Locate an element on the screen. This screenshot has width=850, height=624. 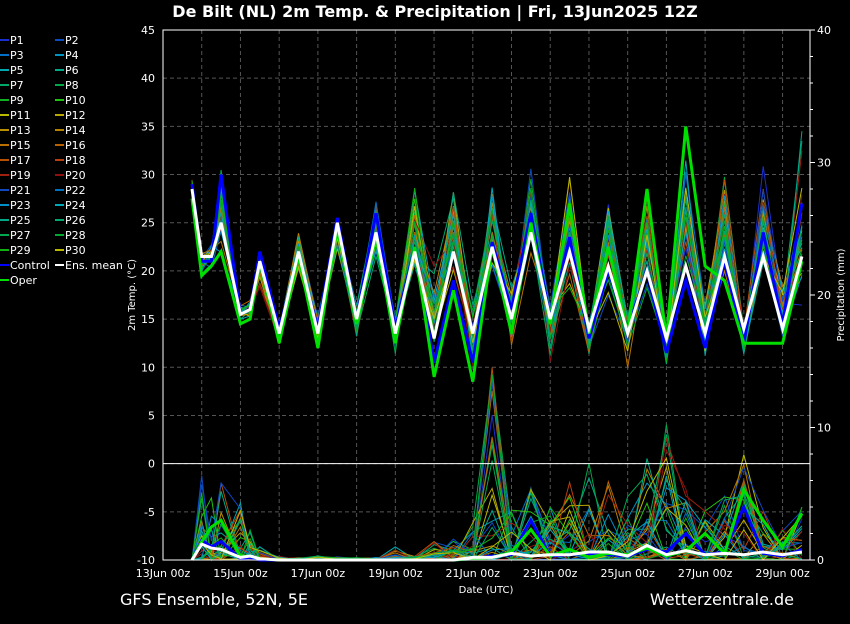
footer-left: GFS Ensemble, 52N, 5E is located at coordinates (214, 599).